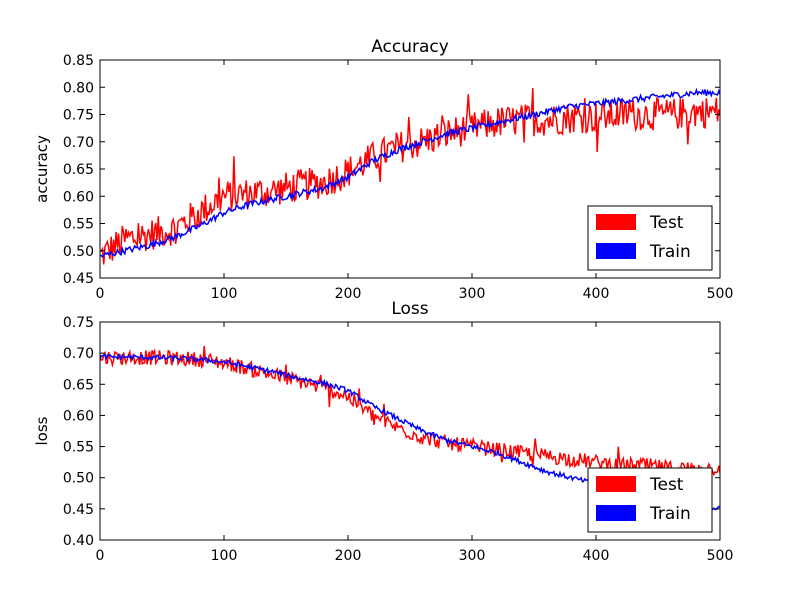 The image size is (800, 600). Describe the element at coordinates (720, 294) in the screenshot. I see `accuracy-x-tick-label: 500` at that location.